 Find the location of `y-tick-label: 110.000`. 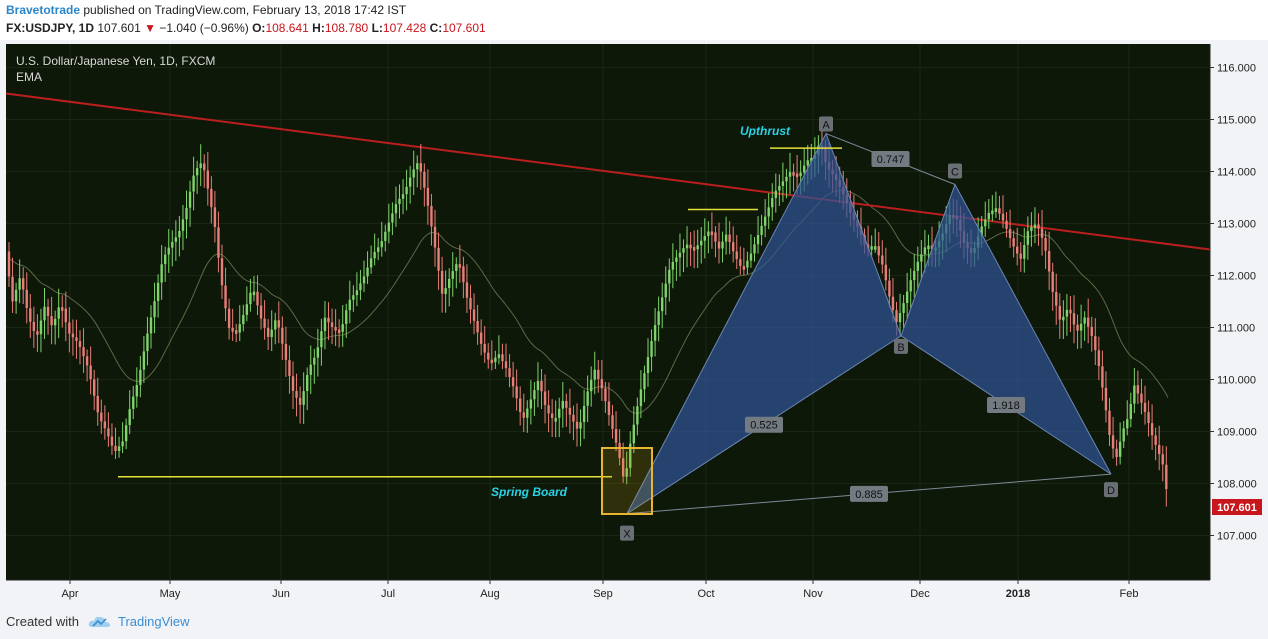

y-tick-label: 110.000 is located at coordinates (1236, 381).